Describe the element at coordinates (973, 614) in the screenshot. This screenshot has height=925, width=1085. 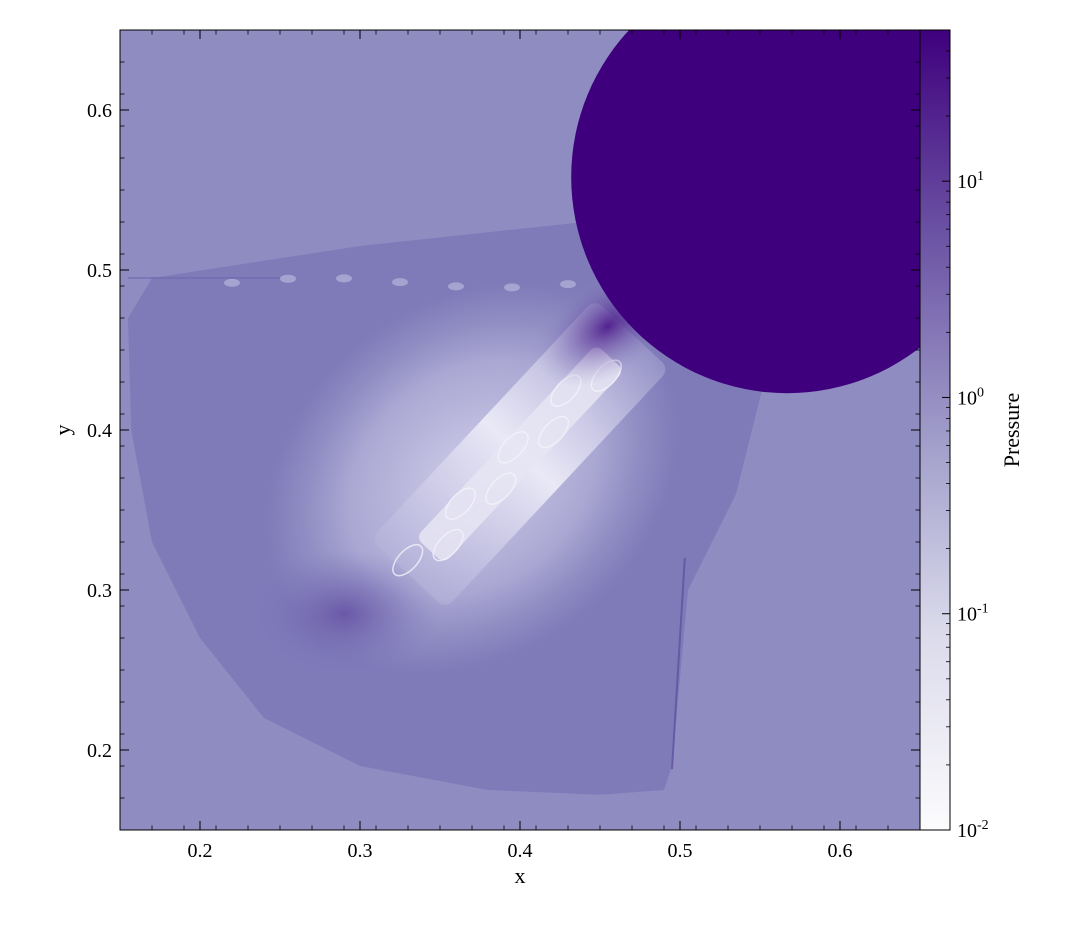
I see `colorbar-tick-label: 10⁻¹` at that location.